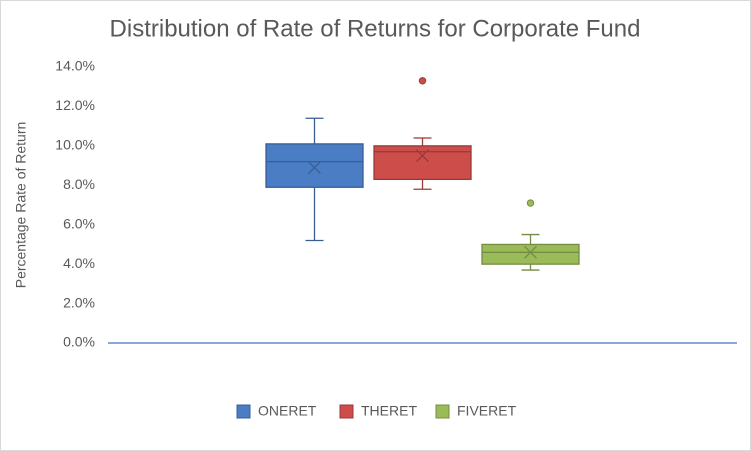 This screenshot has width=751, height=451. What do you see at coordinates (389, 411) in the screenshot?
I see `legend-label: THERET` at bounding box center [389, 411].